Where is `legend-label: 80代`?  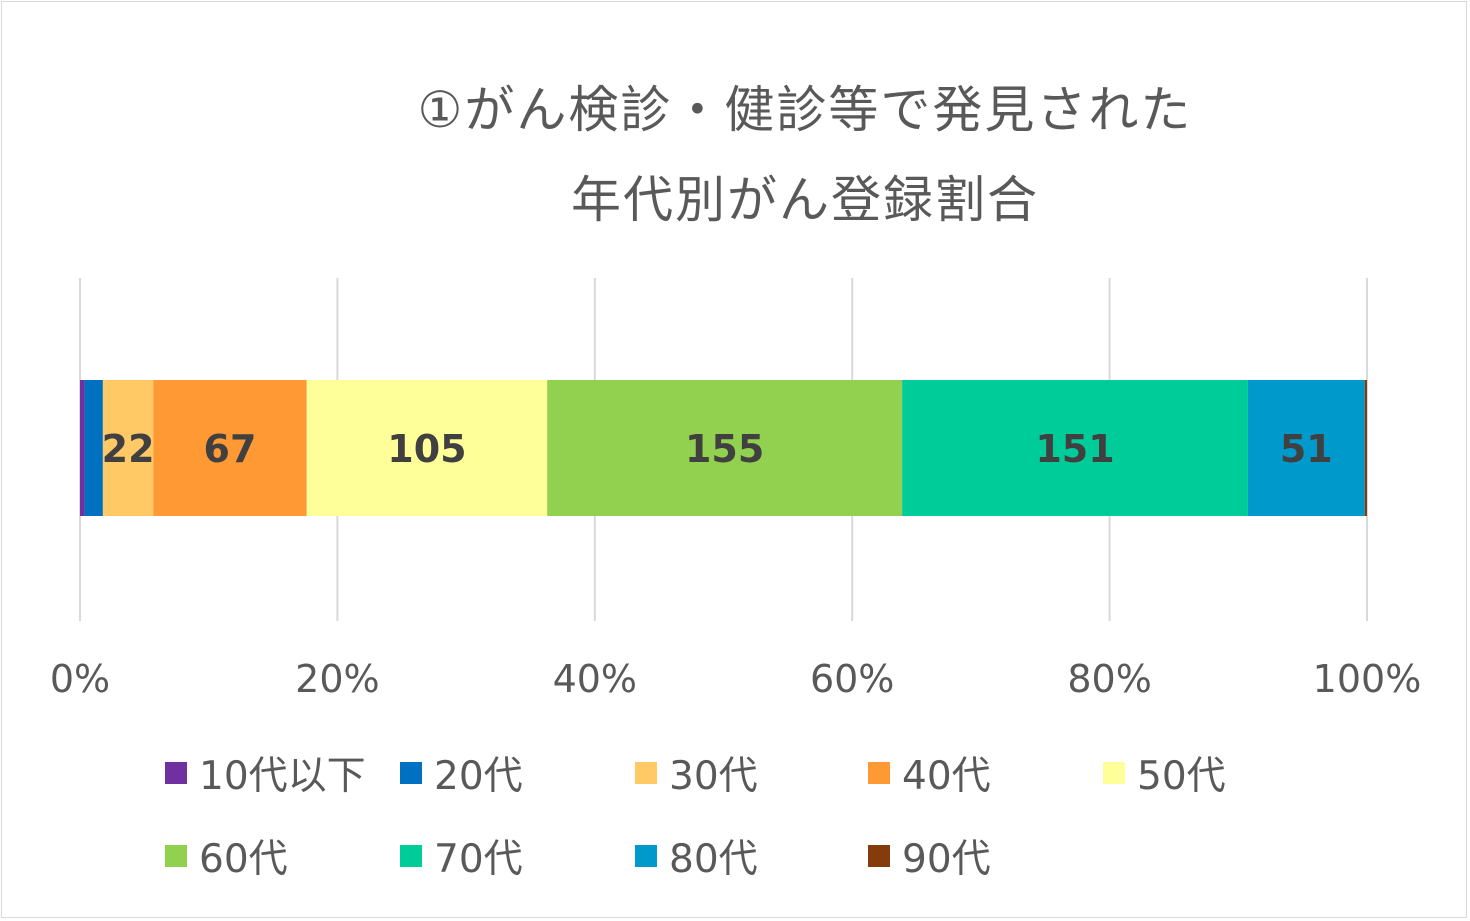
legend-label: 80代 is located at coordinates (713, 859).